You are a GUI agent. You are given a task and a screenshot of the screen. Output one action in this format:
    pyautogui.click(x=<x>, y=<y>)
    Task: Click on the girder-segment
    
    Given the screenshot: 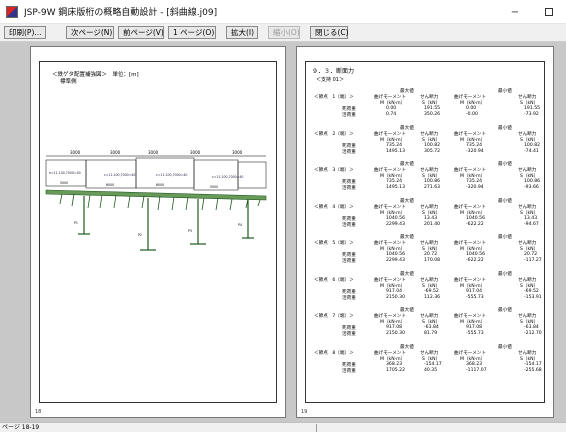 What is the action you would take?
    pyautogui.click(x=252, y=175)
    